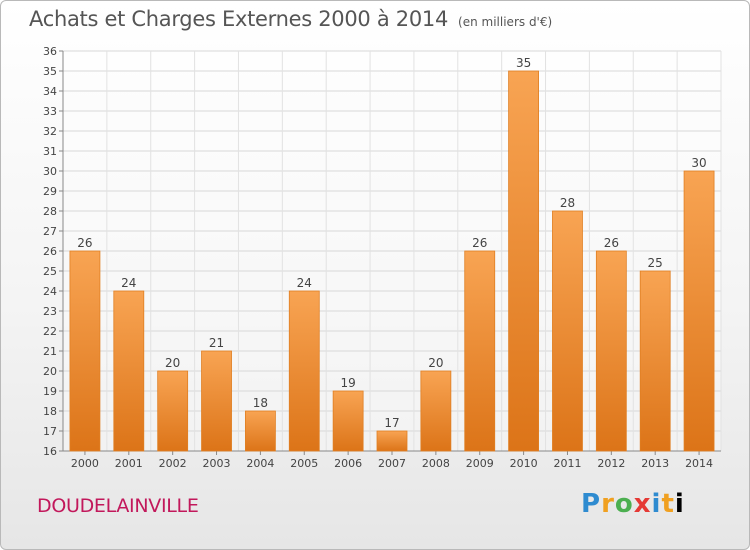 This screenshot has width=750, height=550. I want to click on logo-letter: r, so click(608, 504).